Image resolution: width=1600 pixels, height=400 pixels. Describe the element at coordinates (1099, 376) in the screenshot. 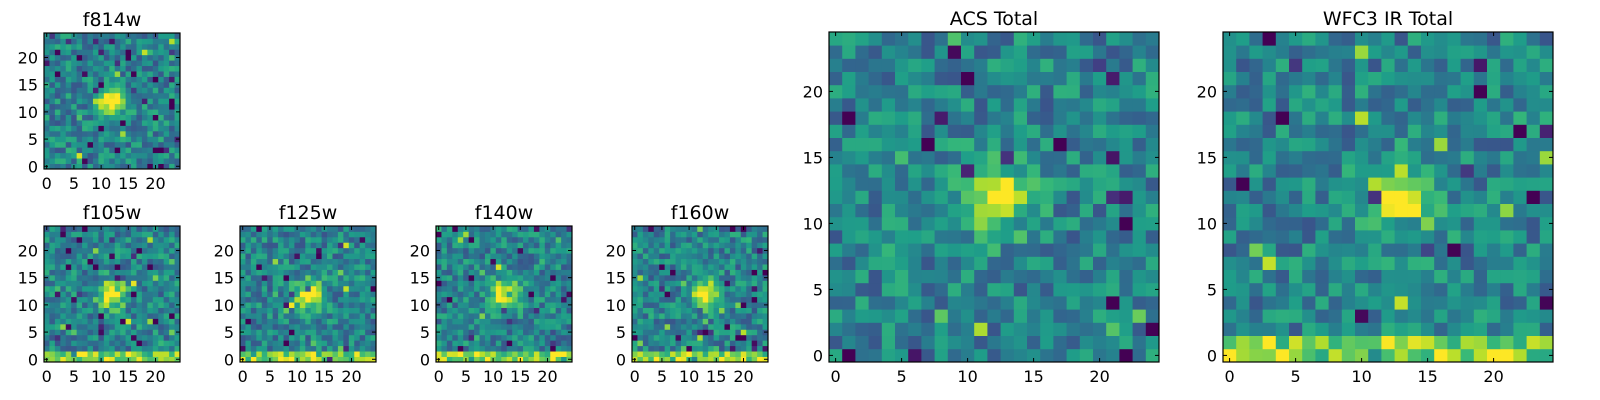

I see `x-tick-label: 20` at that location.